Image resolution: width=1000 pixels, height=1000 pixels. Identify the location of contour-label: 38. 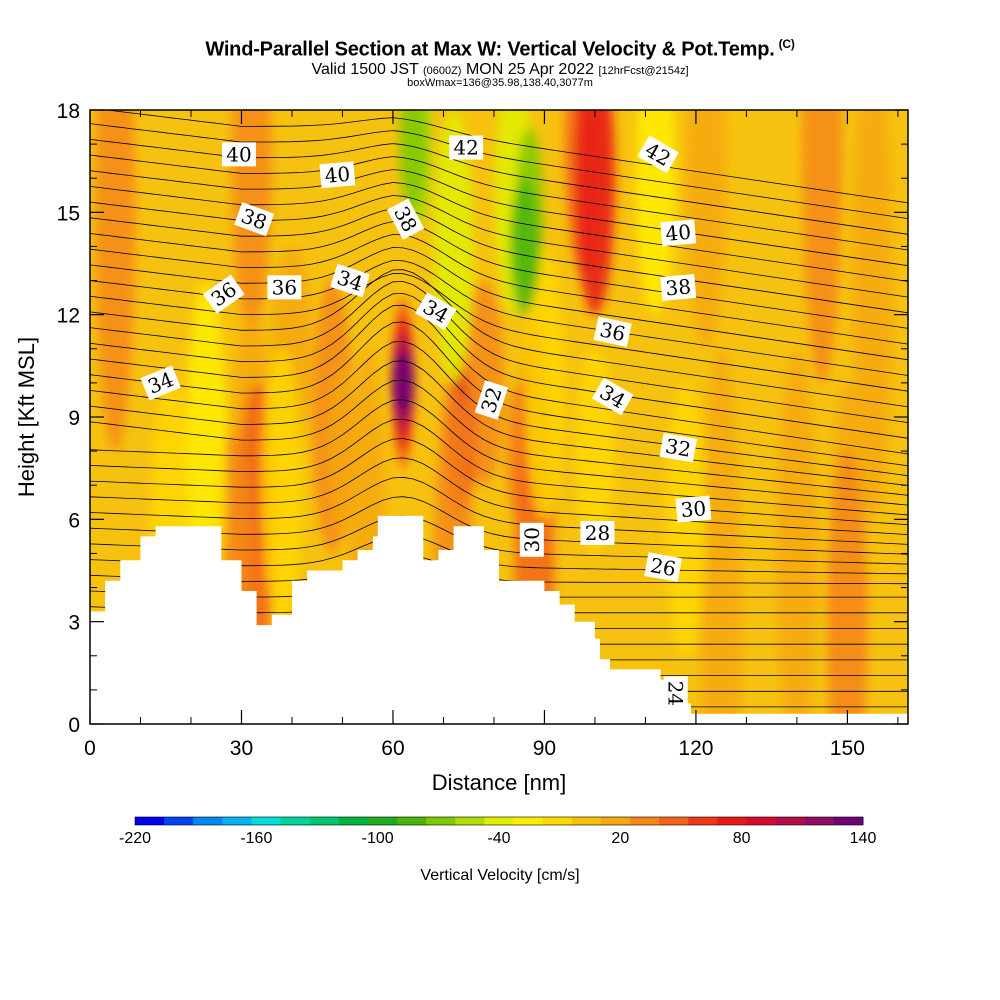
(406, 219).